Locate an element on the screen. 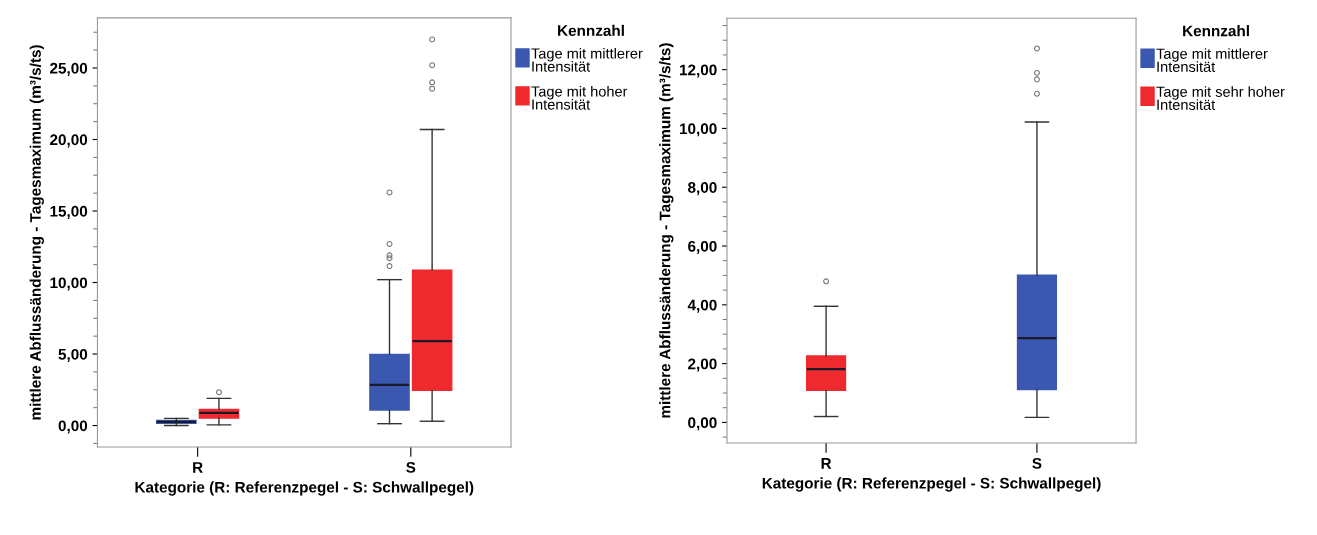 The image size is (1317, 535). y-tick-label: 8,00 is located at coordinates (702, 189).